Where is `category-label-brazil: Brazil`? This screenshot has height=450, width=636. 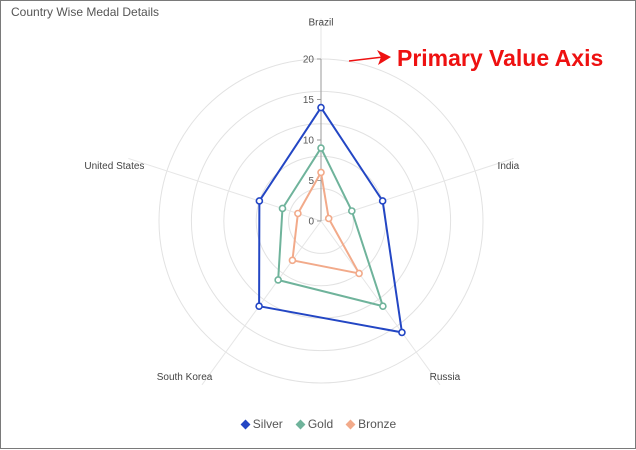 category-label-brazil: Brazil is located at coordinates (320, 23).